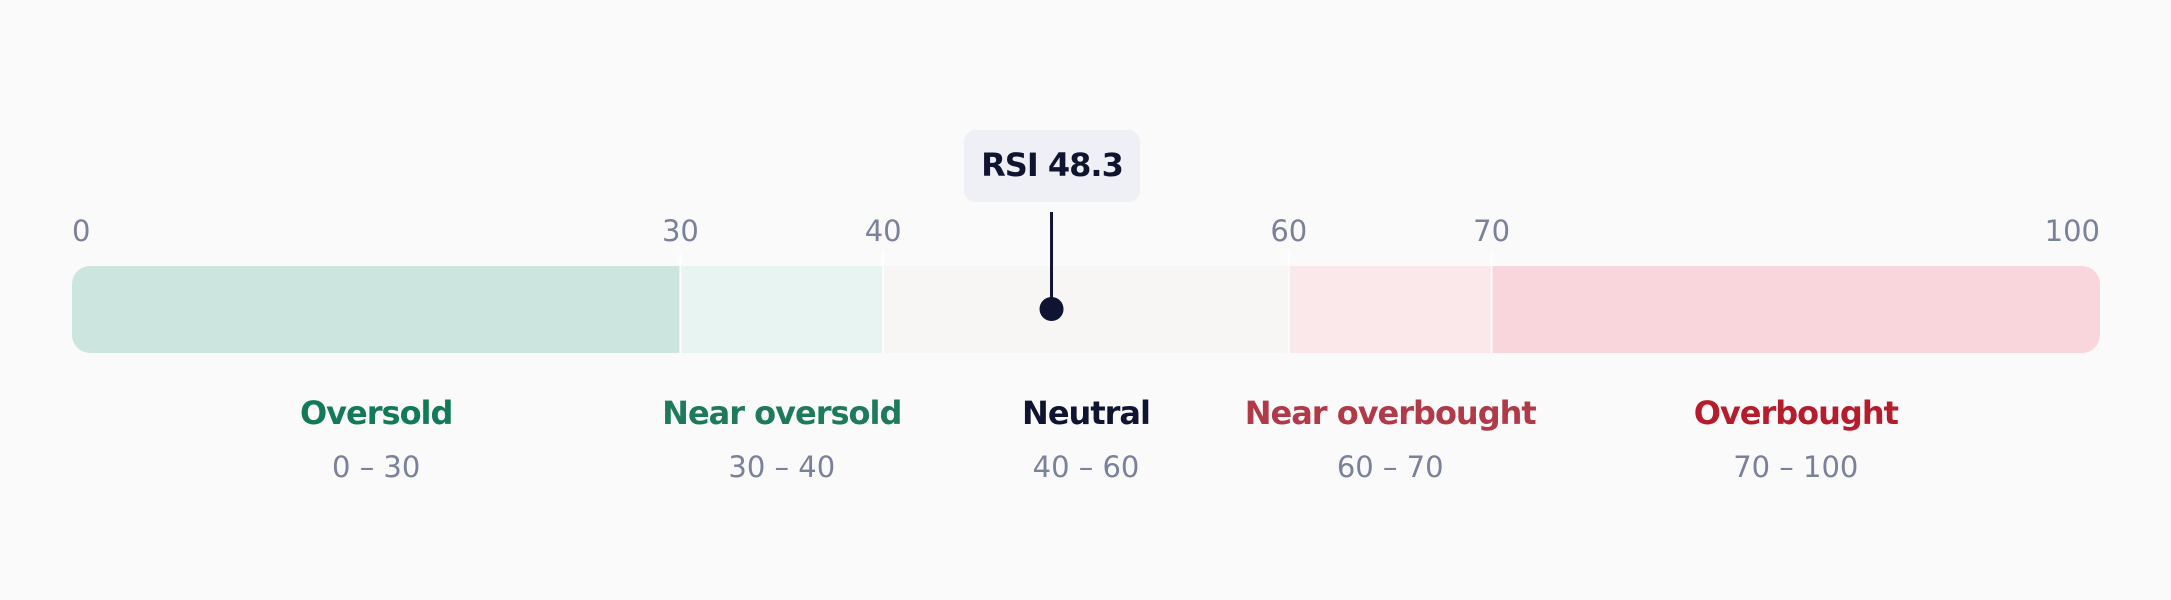 The width and height of the screenshot is (2171, 600). What do you see at coordinates (883, 231) in the screenshot?
I see `tick-label: 40` at bounding box center [883, 231].